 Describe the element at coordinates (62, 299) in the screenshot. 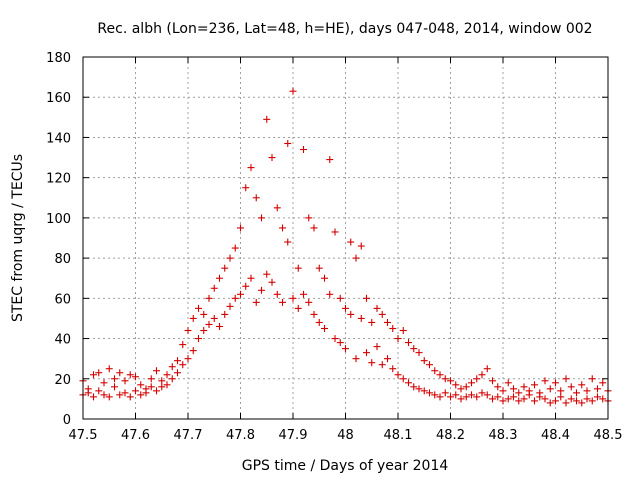

I see `y-tick-label: 60` at that location.